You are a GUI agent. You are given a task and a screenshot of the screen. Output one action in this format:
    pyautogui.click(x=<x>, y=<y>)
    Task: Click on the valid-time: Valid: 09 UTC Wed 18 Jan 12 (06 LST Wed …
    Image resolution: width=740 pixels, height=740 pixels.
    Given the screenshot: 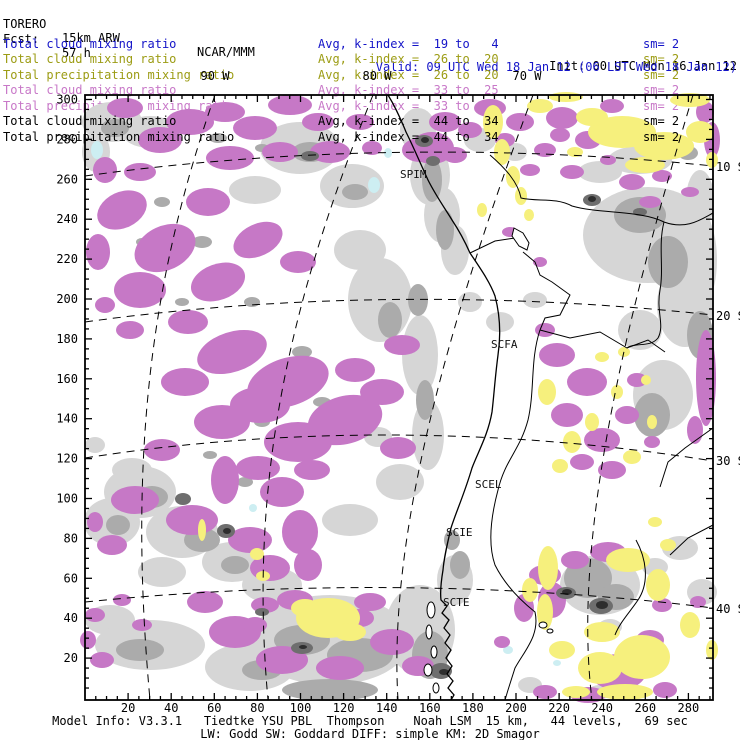 What is the action you would take?
    pyautogui.click(x=556, y=67)
    